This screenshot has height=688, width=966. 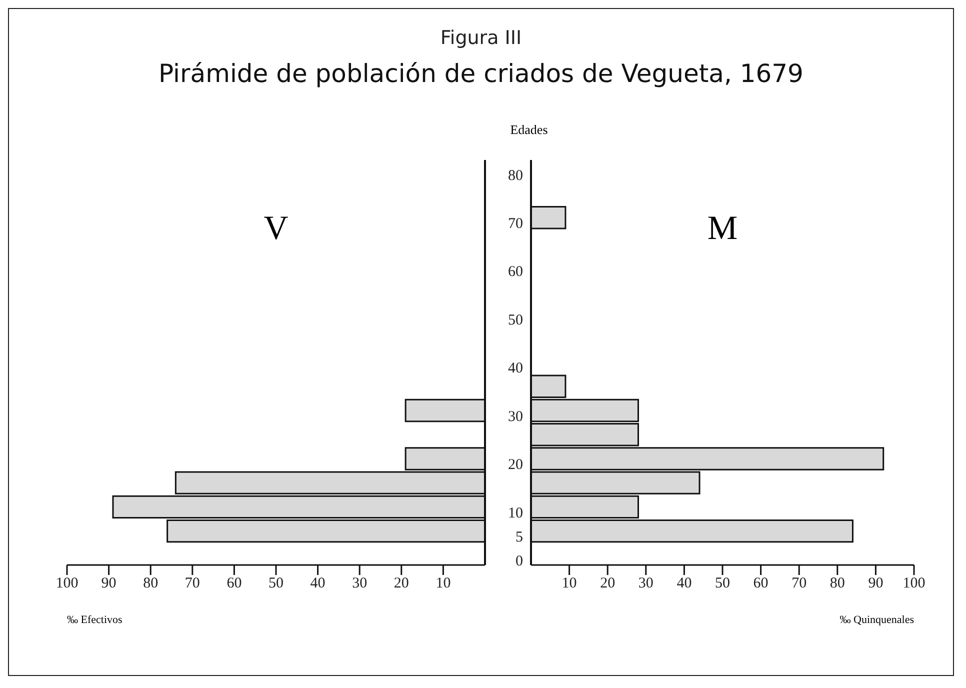 What do you see at coordinates (515, 176) in the screenshot?
I see `y-tick-label: 80` at bounding box center [515, 176].